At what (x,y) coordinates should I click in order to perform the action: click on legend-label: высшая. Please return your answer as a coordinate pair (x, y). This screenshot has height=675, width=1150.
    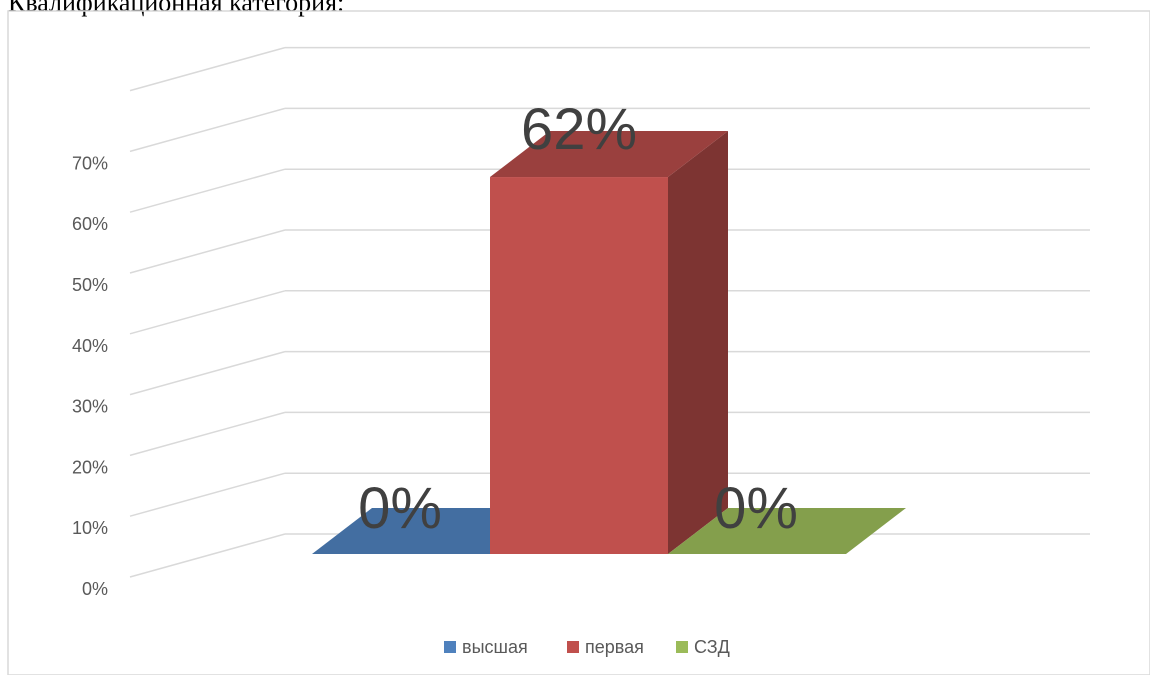
    Looking at the image, I should click on (495, 647).